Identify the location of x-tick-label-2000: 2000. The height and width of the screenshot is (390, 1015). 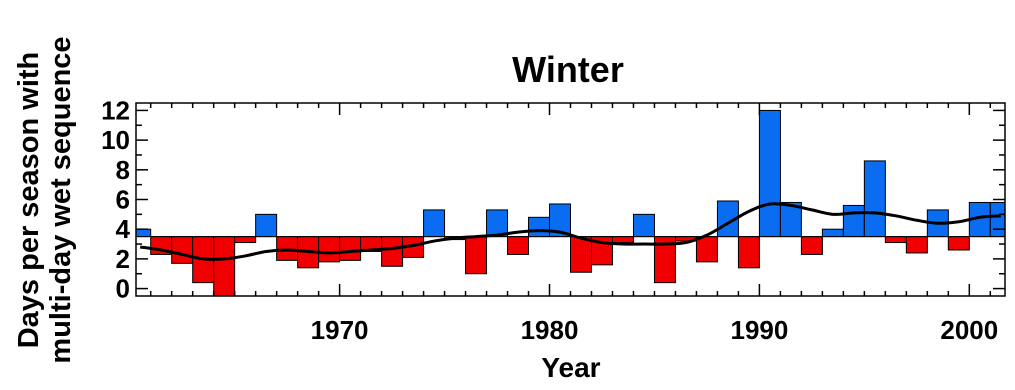
(969, 330).